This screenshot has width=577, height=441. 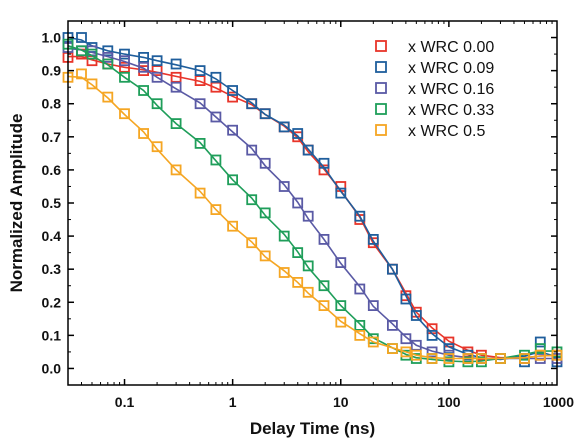 What do you see at coordinates (449, 402) in the screenshot?
I see `x-tick-label: 100` at bounding box center [449, 402].